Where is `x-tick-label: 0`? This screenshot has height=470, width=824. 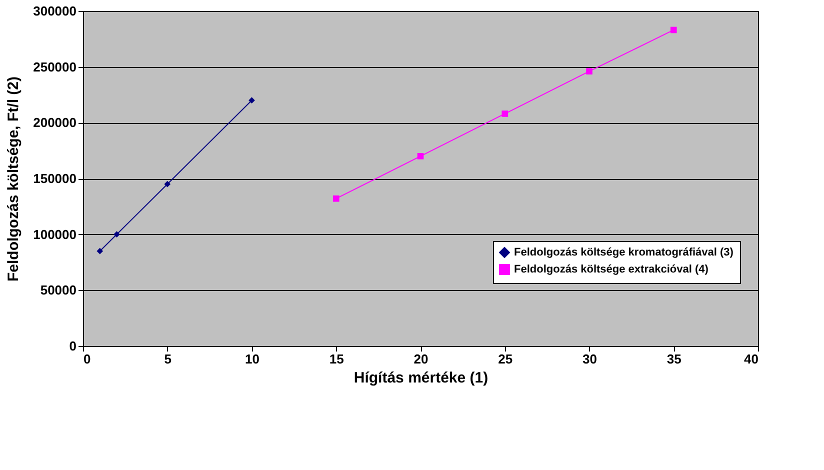
x-tick-label: 0 is located at coordinates (87, 359).